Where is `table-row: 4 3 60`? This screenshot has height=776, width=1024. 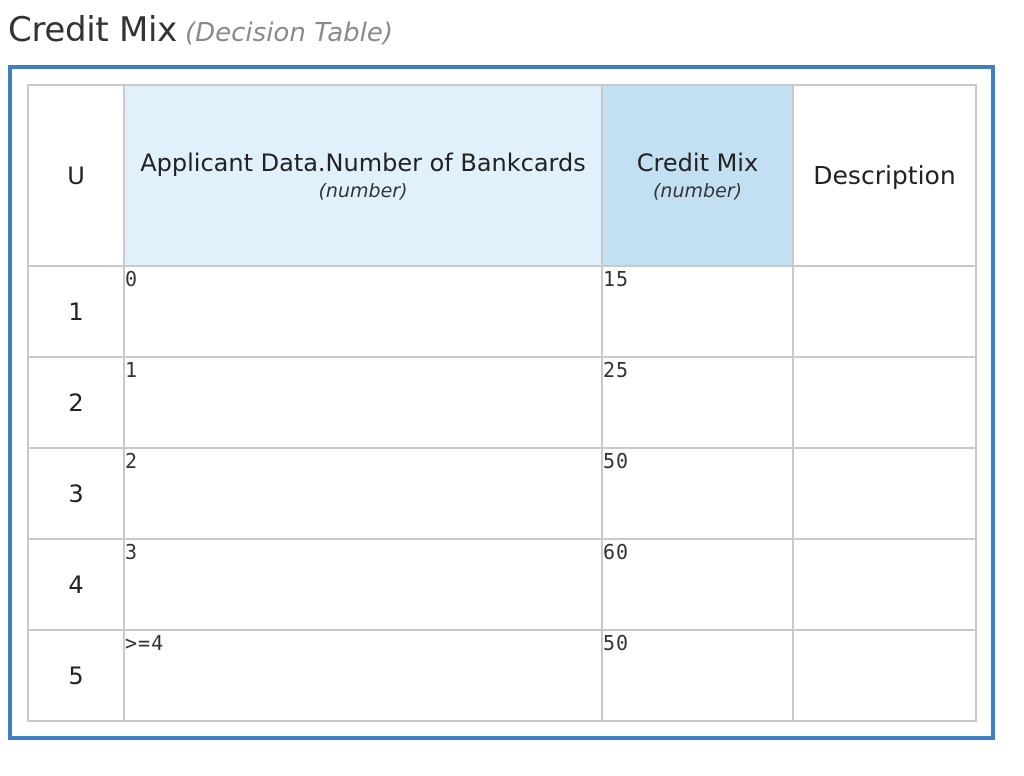 table-row: 4 3 60 is located at coordinates (502, 584).